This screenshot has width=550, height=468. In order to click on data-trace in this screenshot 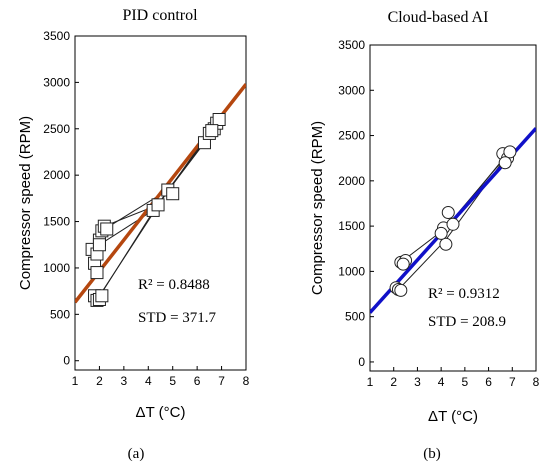, I will do `click(454, 208)`.